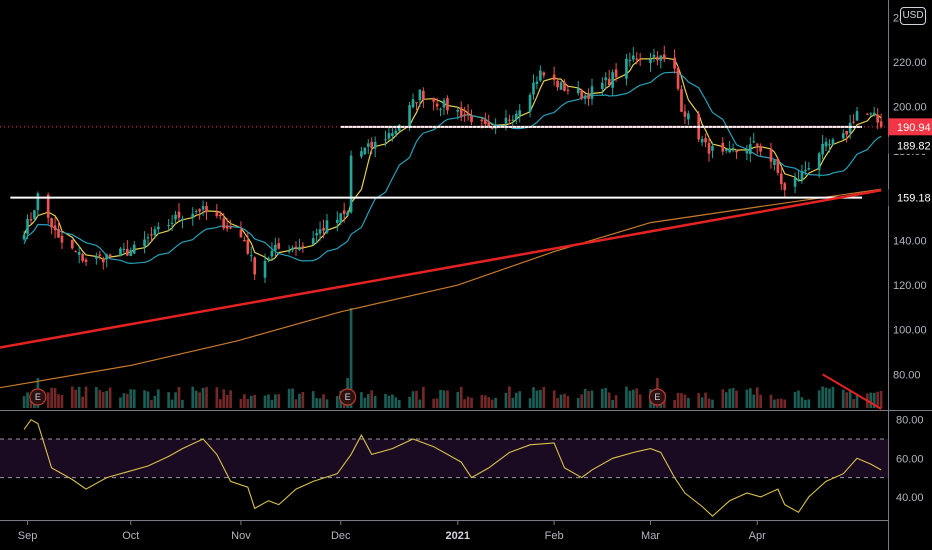 This screenshot has width=932, height=550. I want to click on earnings-marker-circle, so click(38, 397).